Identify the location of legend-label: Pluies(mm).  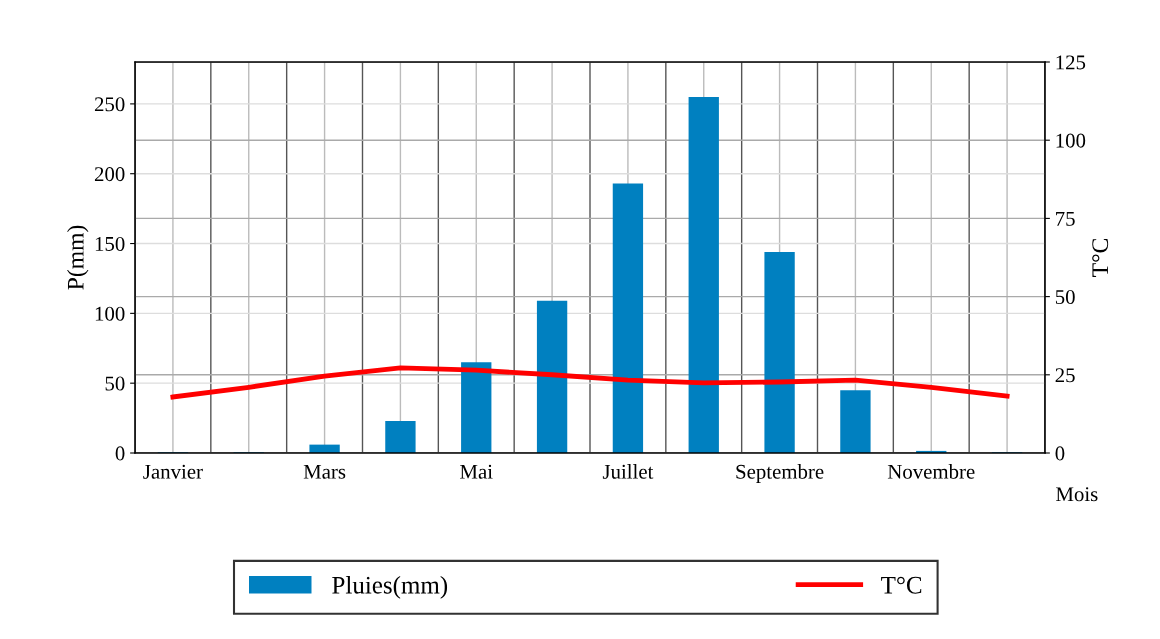
(390, 587).